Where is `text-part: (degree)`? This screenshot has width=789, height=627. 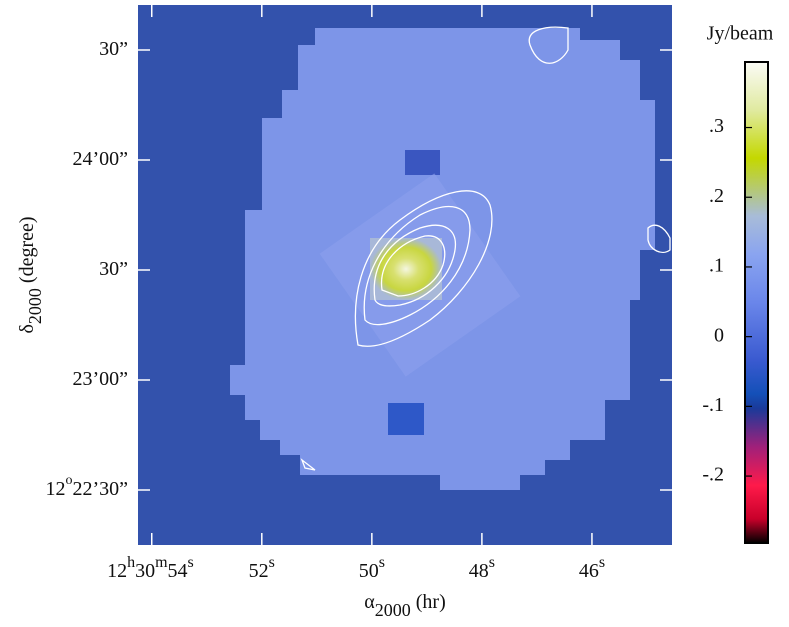
text-part: (degree) is located at coordinates (27, 252).